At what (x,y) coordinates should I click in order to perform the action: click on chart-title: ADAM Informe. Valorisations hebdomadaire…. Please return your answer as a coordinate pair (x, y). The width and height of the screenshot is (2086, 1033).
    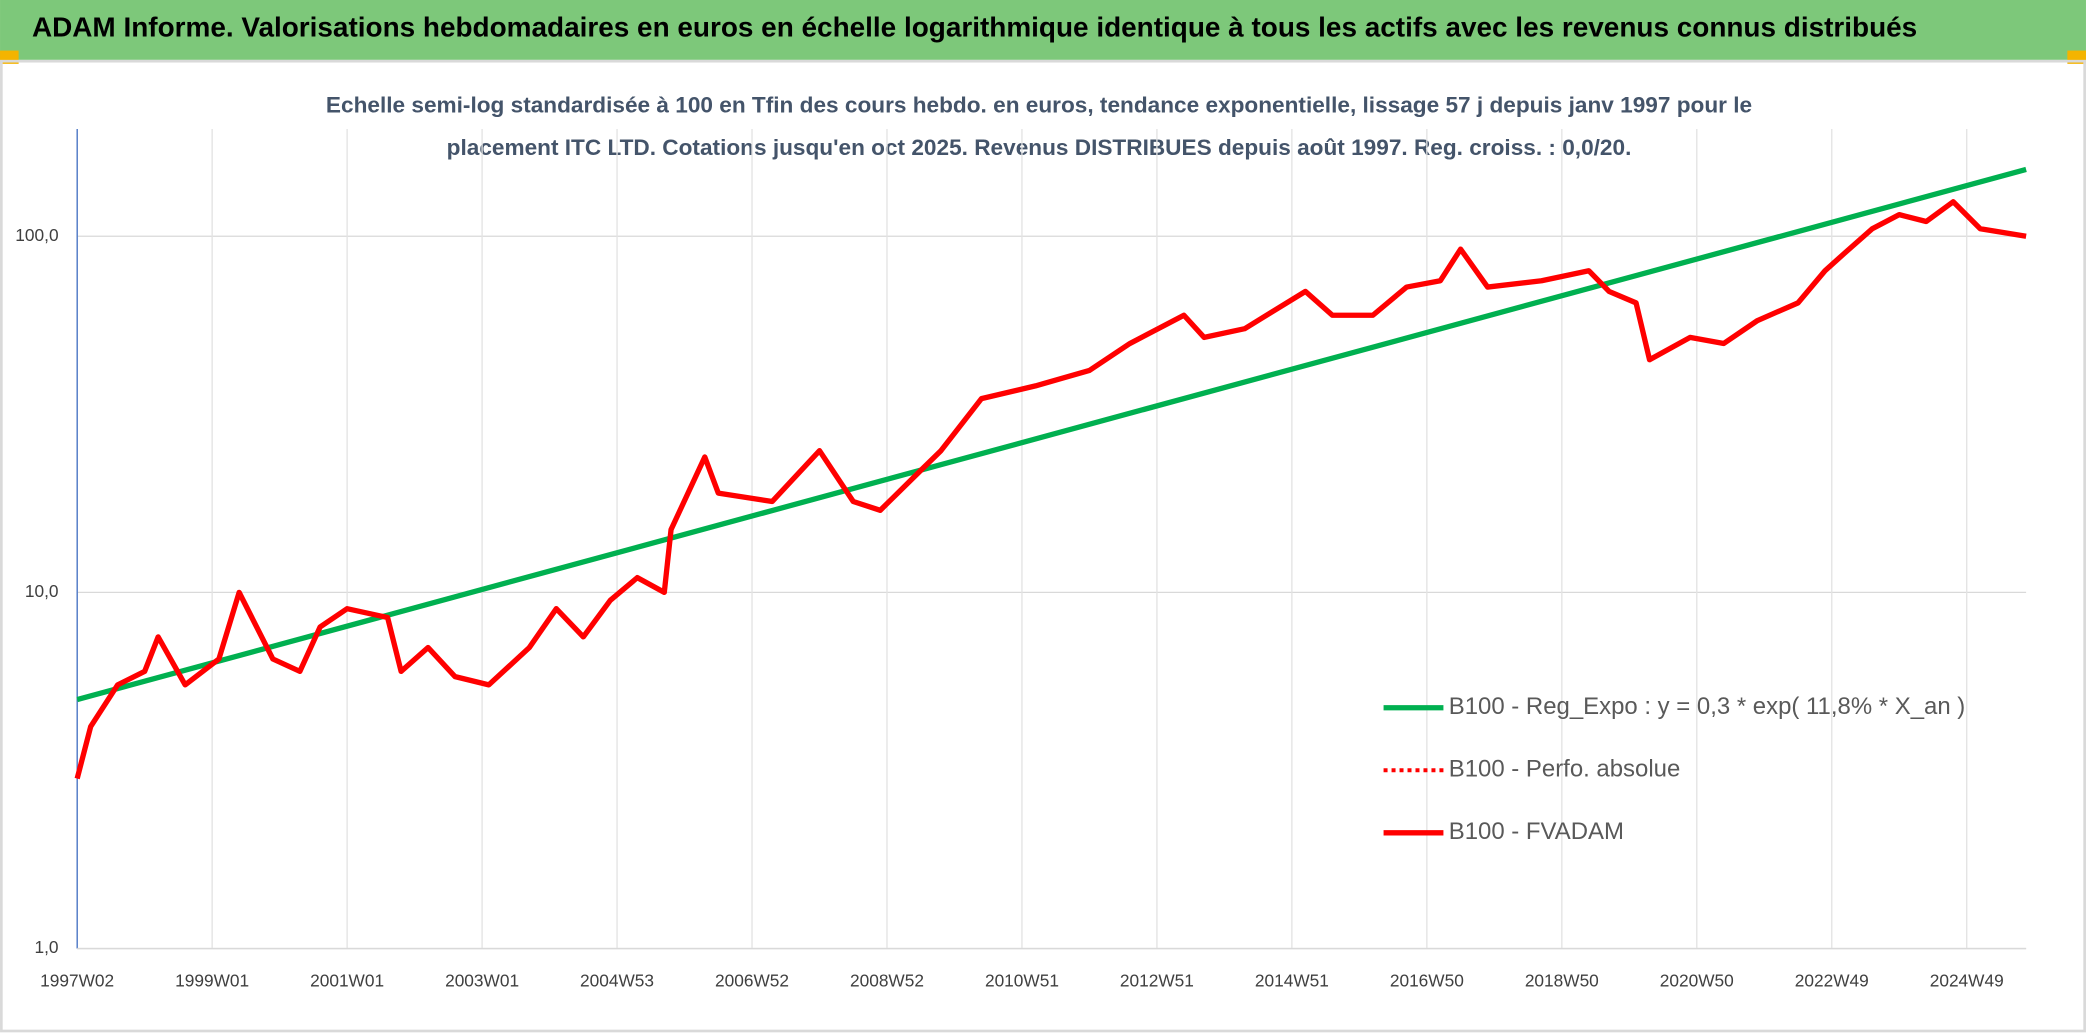
    Looking at the image, I should click on (974, 27).